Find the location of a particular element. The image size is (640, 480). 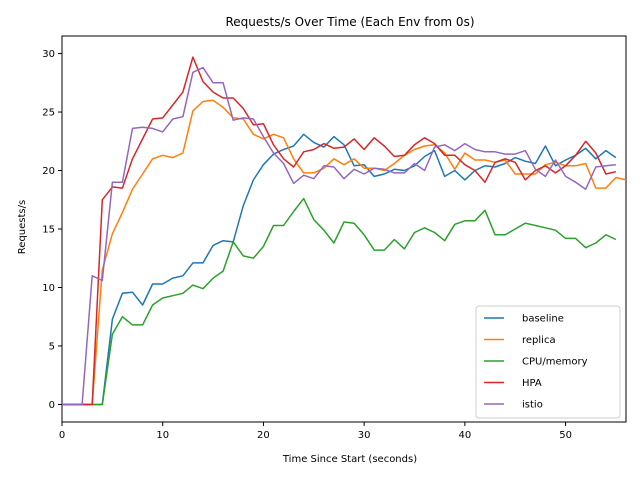

x-axis-ticks: 0 10 20 30 40 50 is located at coordinates (315, 431).